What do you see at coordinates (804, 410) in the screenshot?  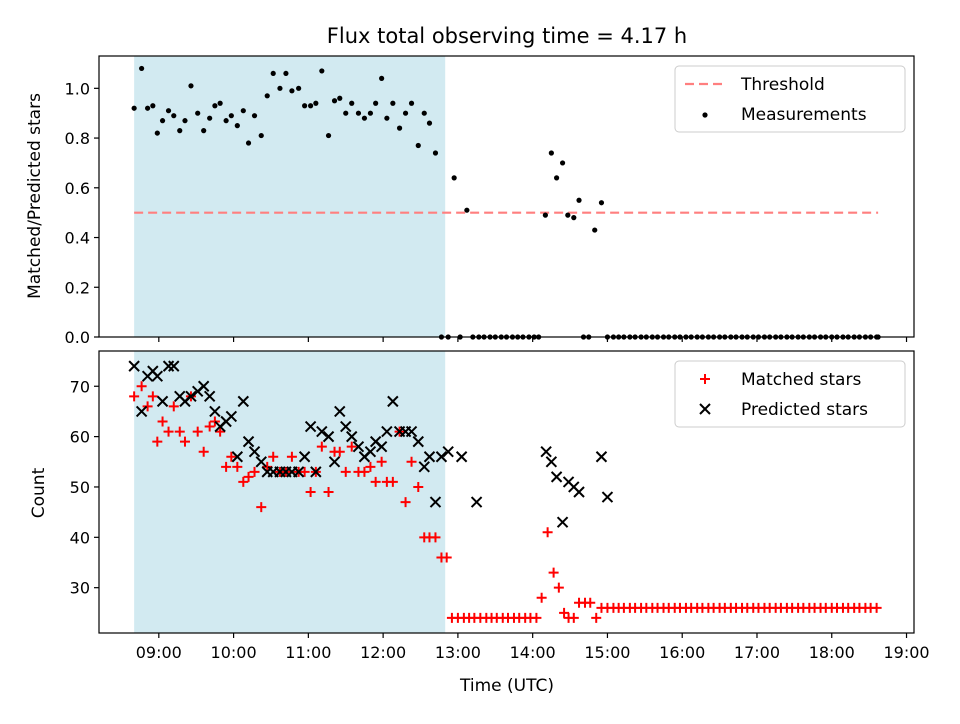 I see `legend-label: Predicted stars` at bounding box center [804, 410].